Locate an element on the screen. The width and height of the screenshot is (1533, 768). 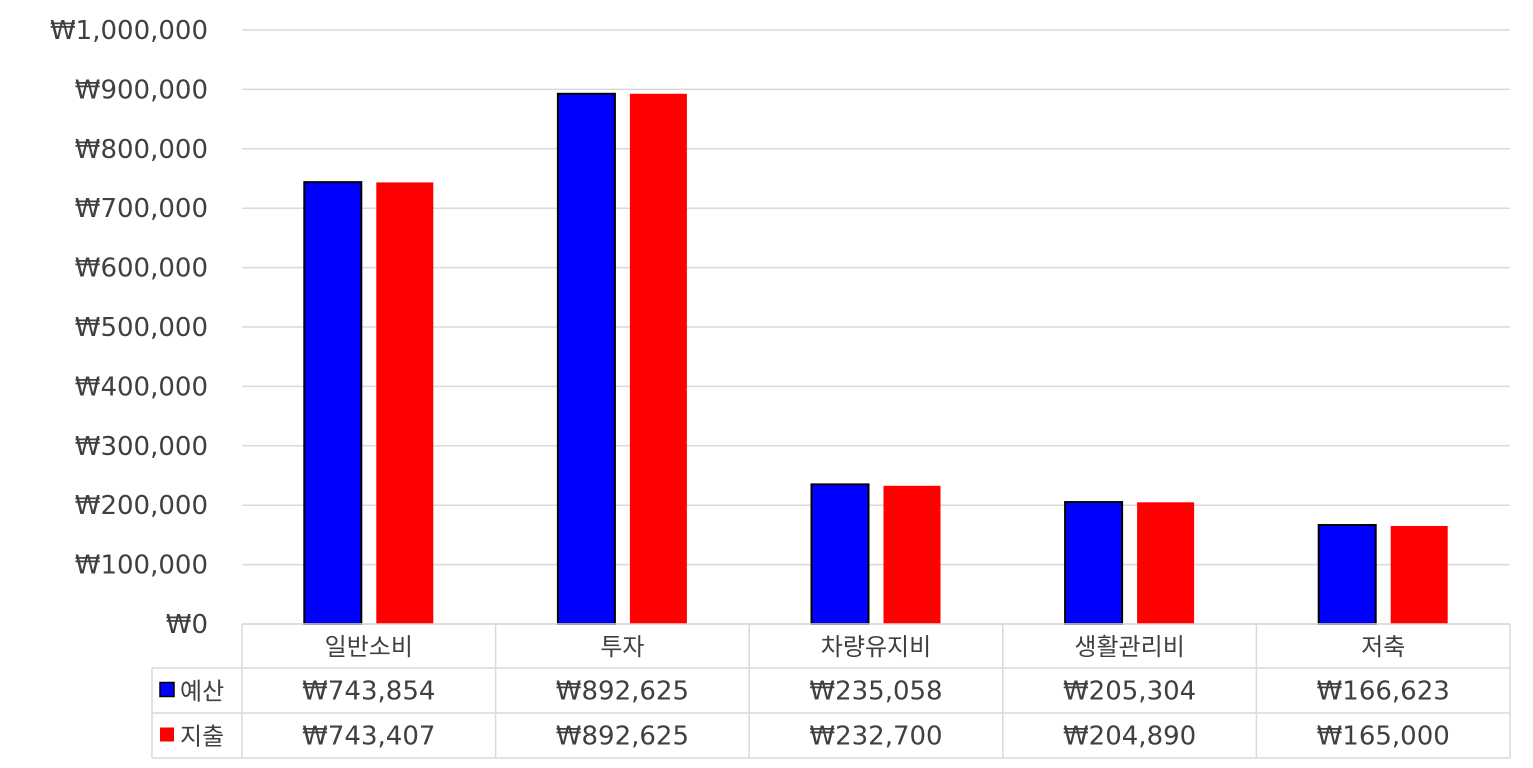
data-label: ₩235,058 is located at coordinates (875, 692).